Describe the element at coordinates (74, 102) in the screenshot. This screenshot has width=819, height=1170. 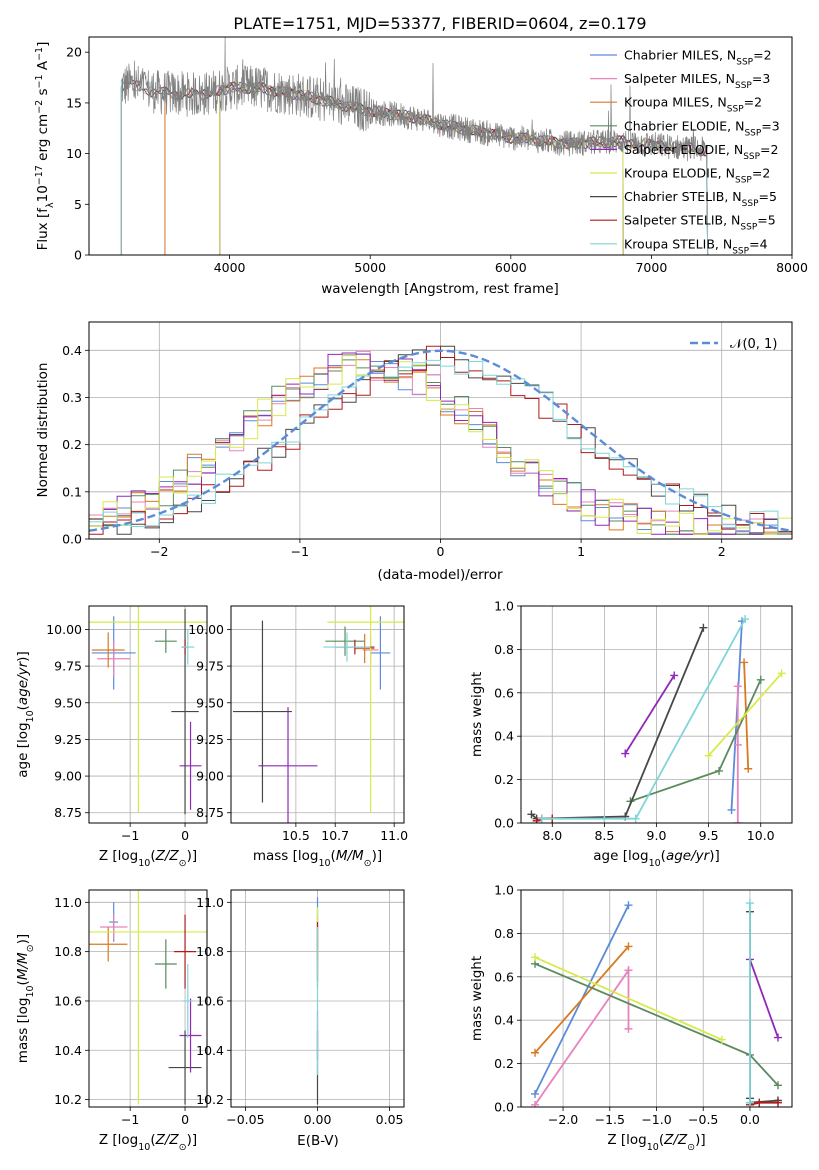
I see `y-tick-label: 15` at that location.